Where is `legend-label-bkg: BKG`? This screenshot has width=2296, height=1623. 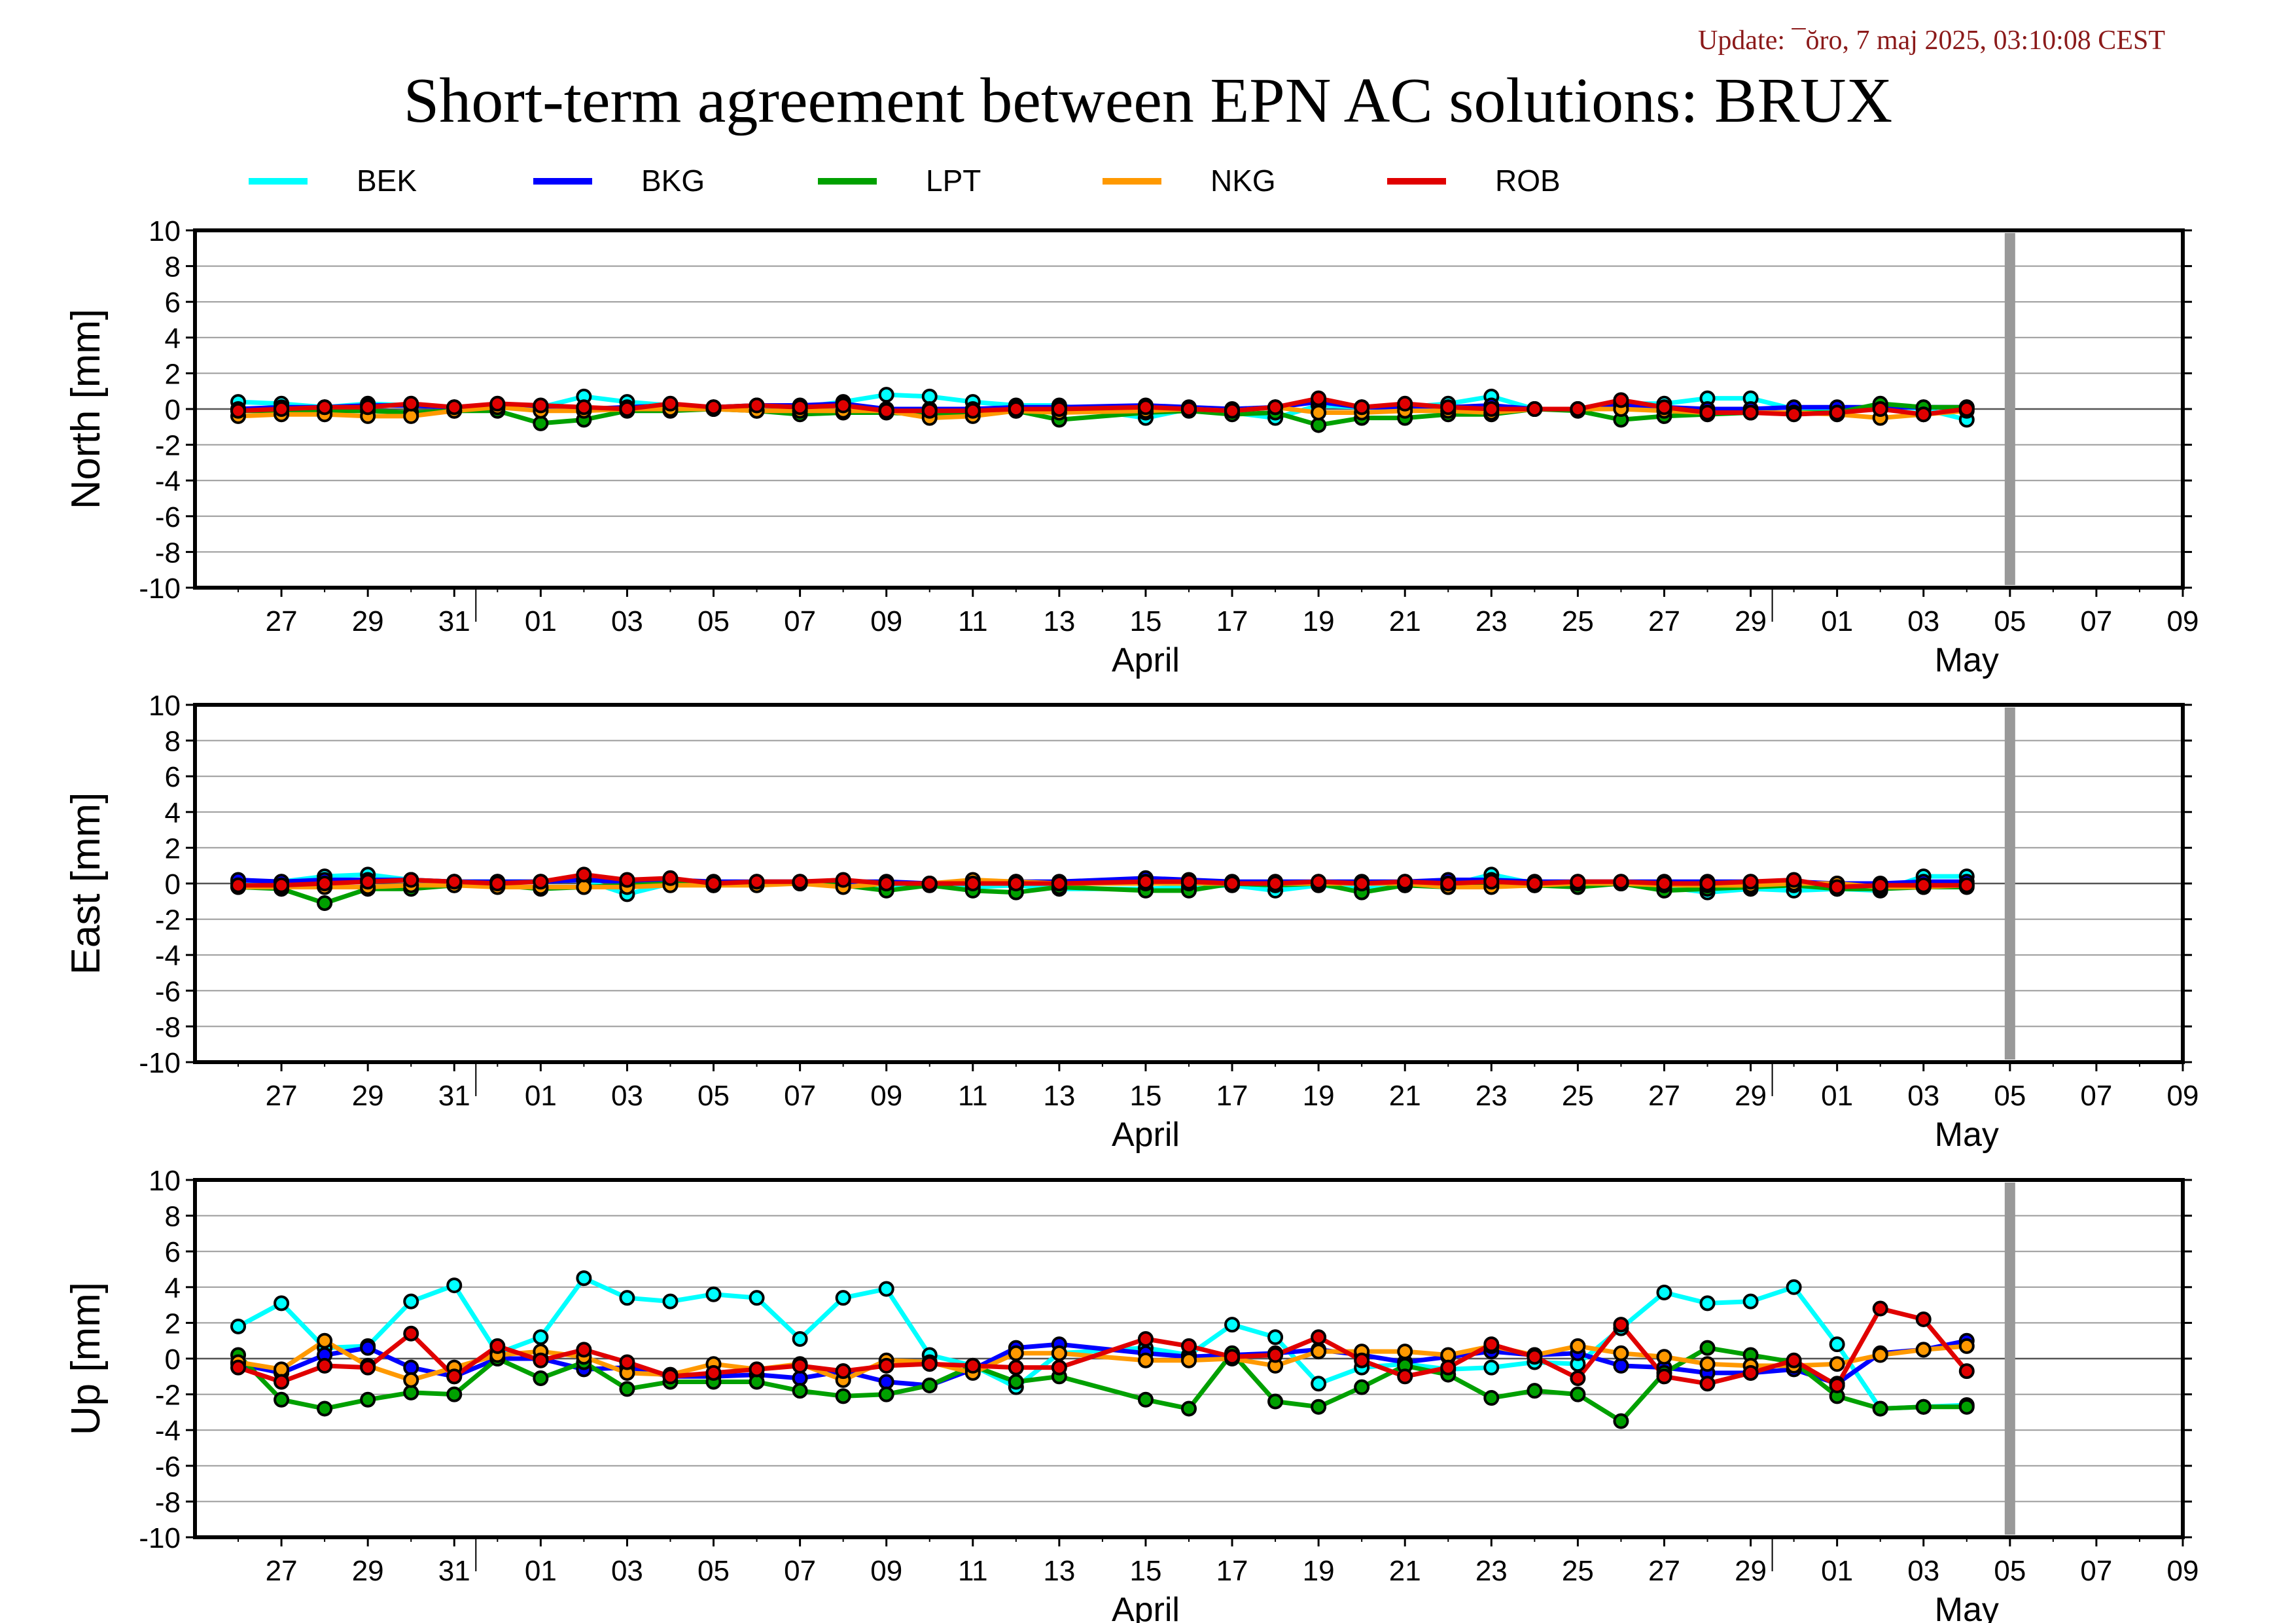
legend-label-bkg: BKG is located at coordinates (673, 181).